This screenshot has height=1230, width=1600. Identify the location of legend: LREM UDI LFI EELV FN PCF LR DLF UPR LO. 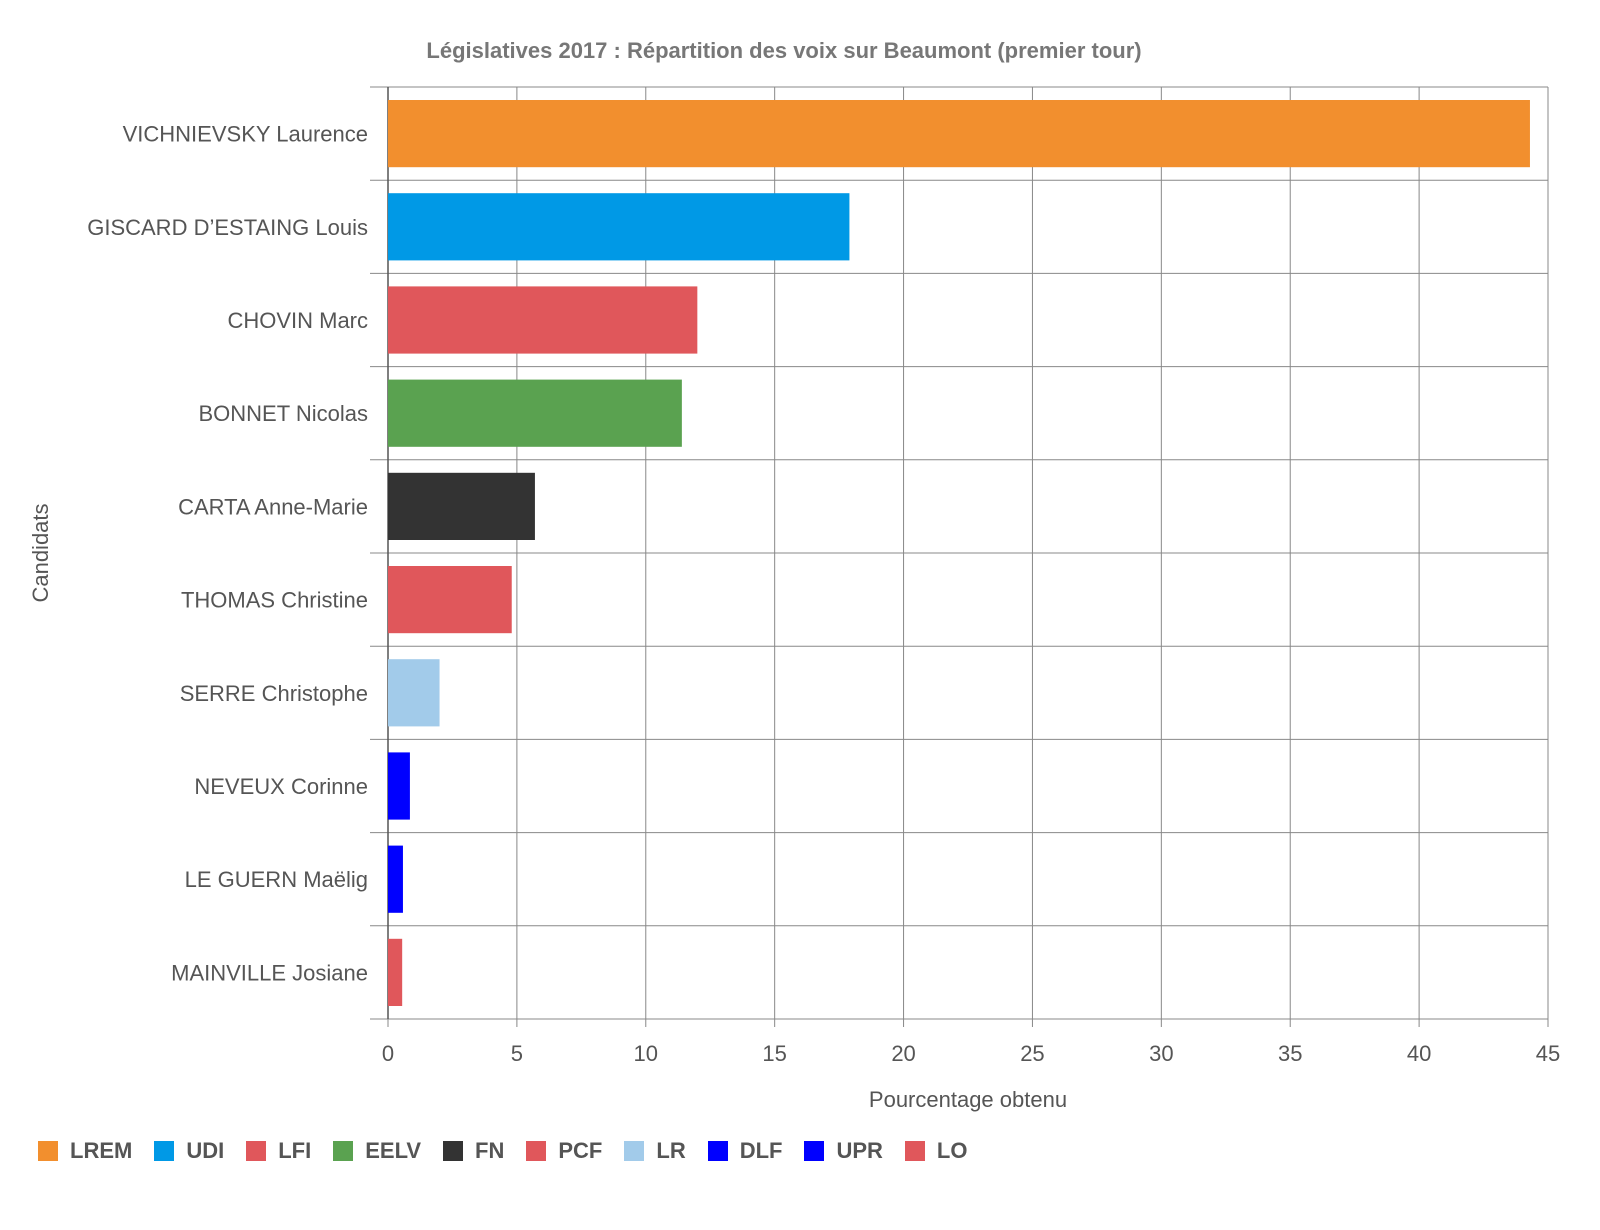
(513, 1151).